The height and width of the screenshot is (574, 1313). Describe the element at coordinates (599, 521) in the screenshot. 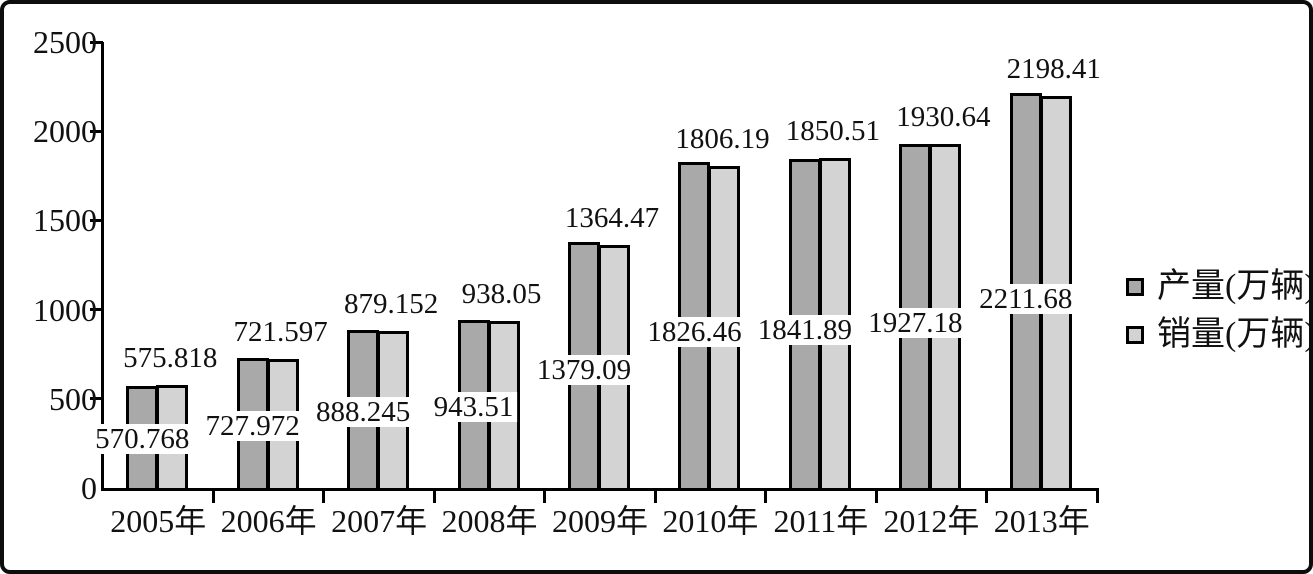

I see `x-category-label: 2009年` at that location.